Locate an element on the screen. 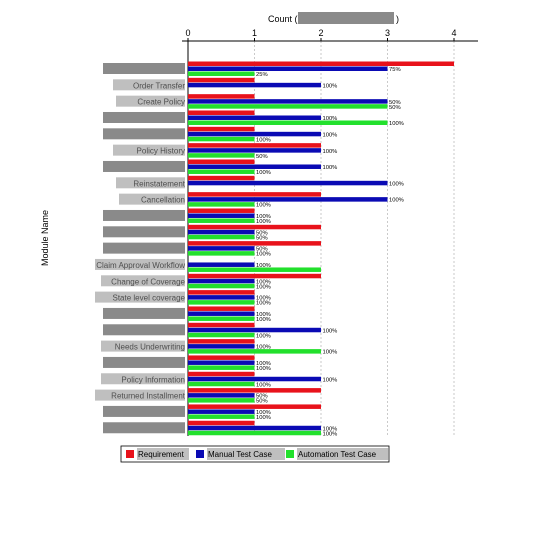  data-label: 25% is located at coordinates (262, 75).